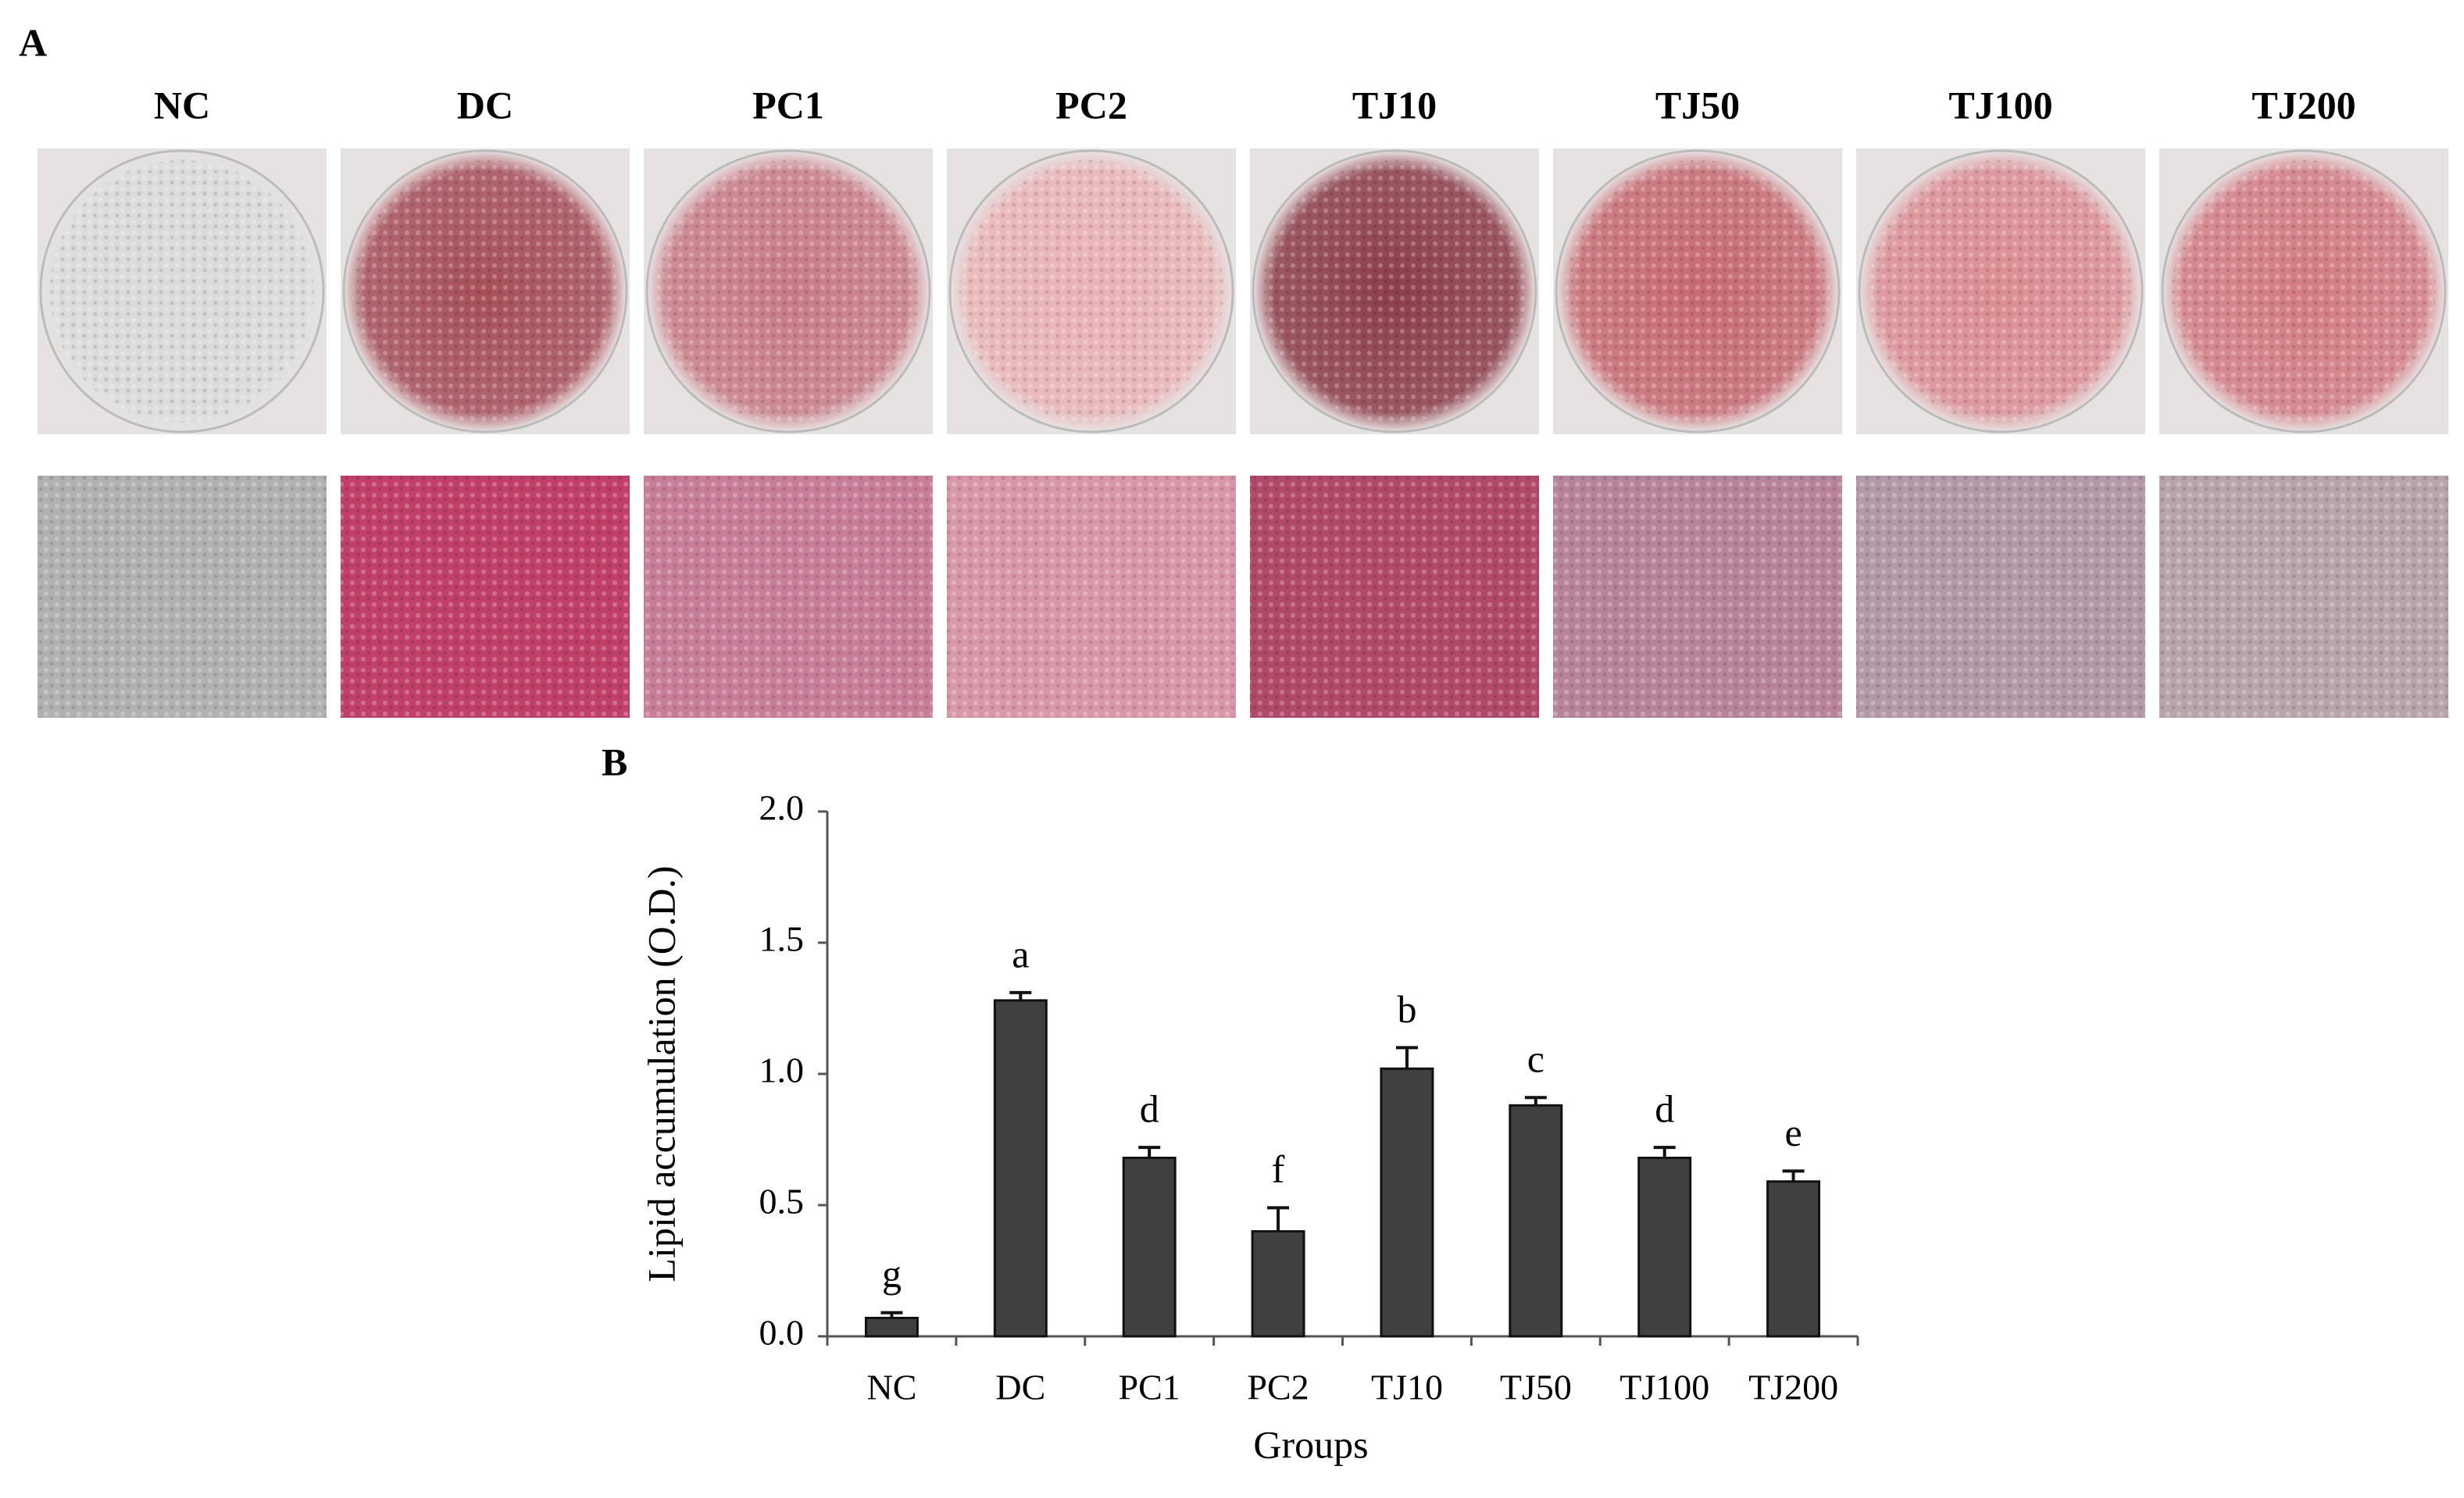  I want to click on significance-letter: c, so click(1535, 1059).